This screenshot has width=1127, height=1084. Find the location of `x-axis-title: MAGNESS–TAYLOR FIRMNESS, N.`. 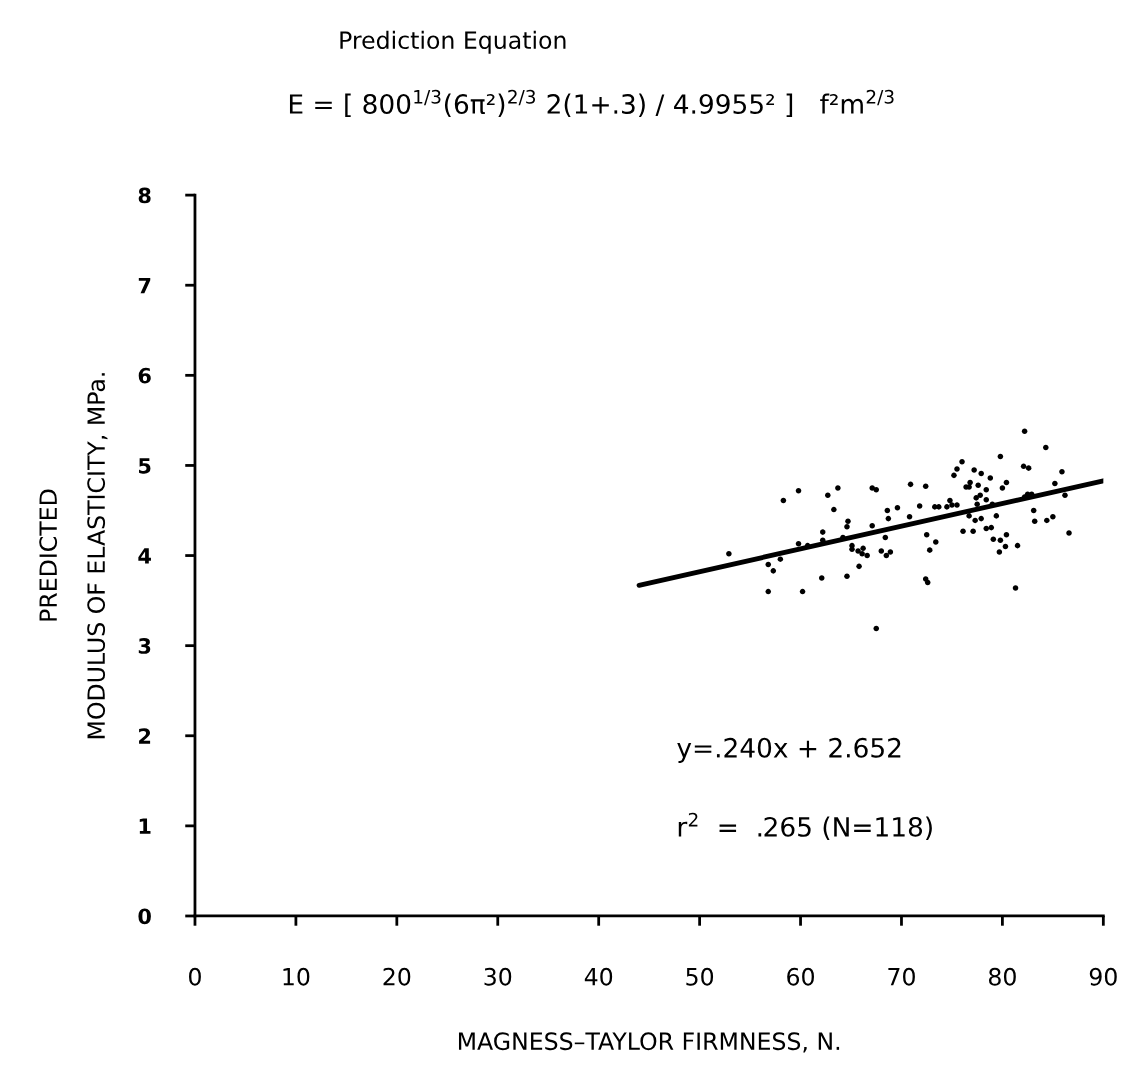

x-axis-title: MAGNESS–TAYLOR FIRMNESS, N. is located at coordinates (649, 1042).